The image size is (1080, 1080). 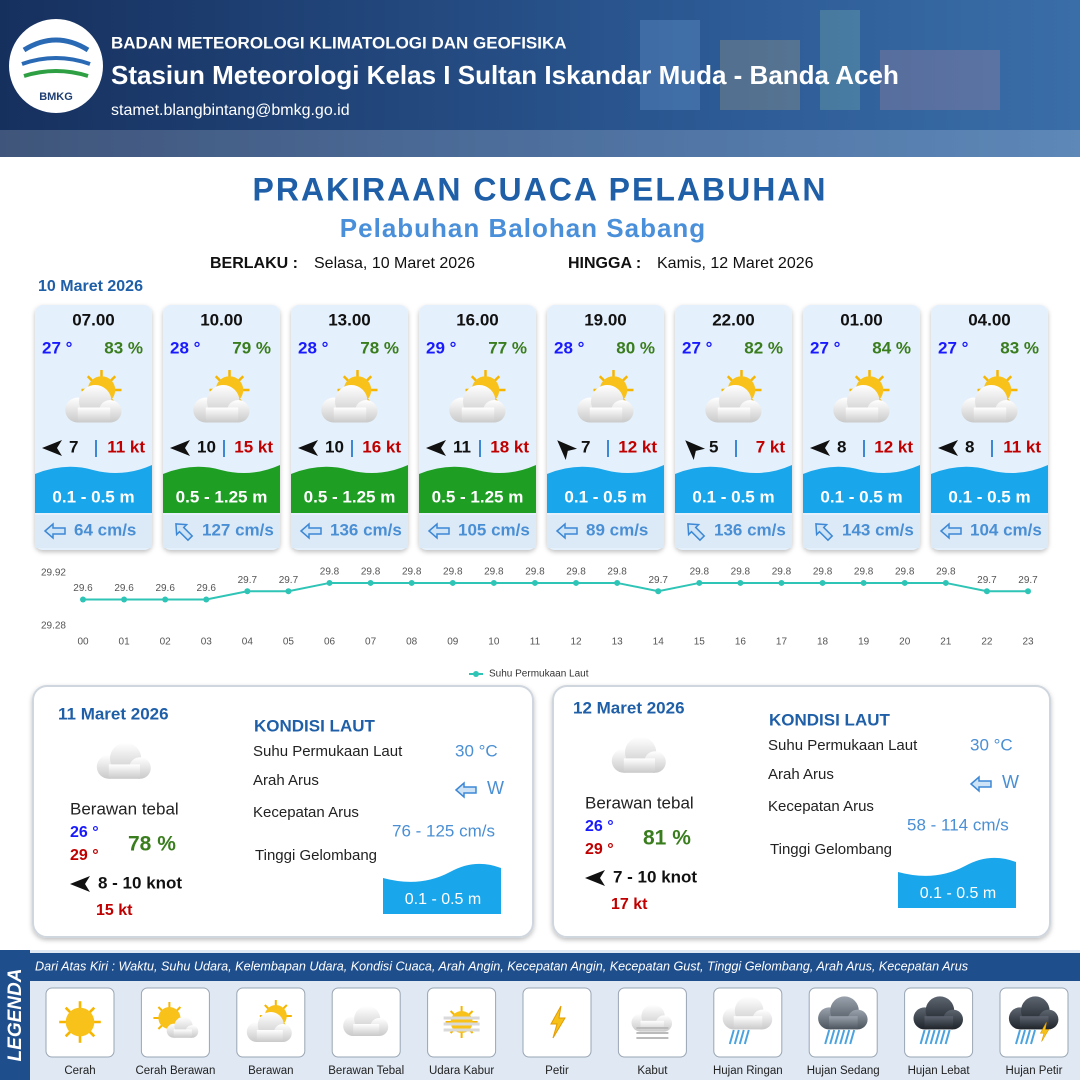 What do you see at coordinates (585, 446) in the screenshot?
I see `wind-speed: 7` at bounding box center [585, 446].